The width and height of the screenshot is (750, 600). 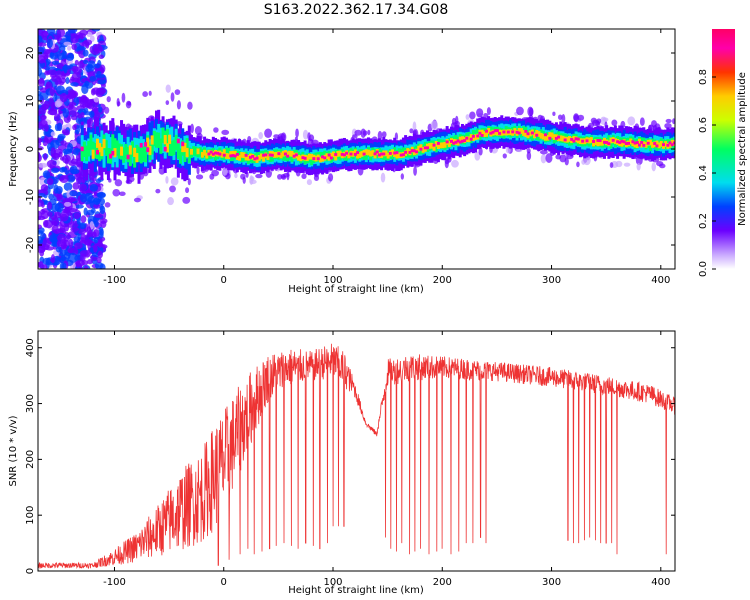 What do you see at coordinates (551, 582) in the screenshot?
I see `snr-xtick-label: 300` at bounding box center [551, 582].